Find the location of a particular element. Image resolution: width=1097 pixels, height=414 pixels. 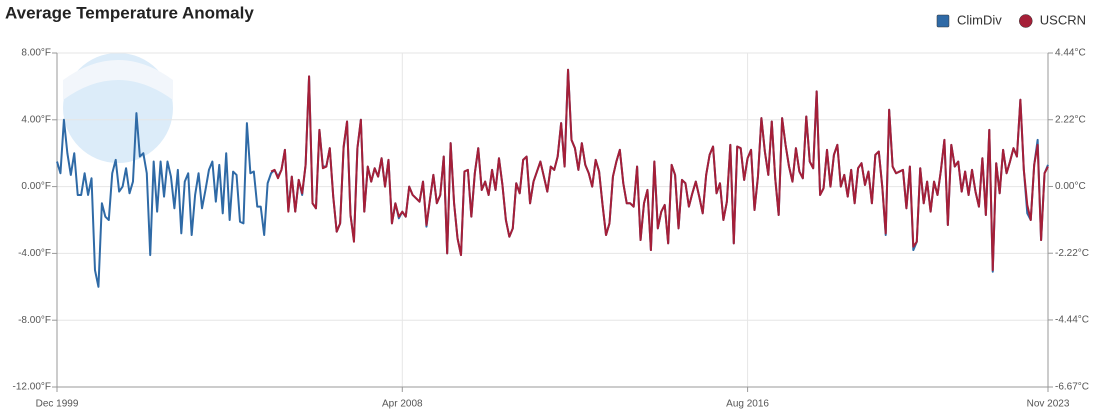

x-tick-label: Dec 1999 is located at coordinates (57, 404).